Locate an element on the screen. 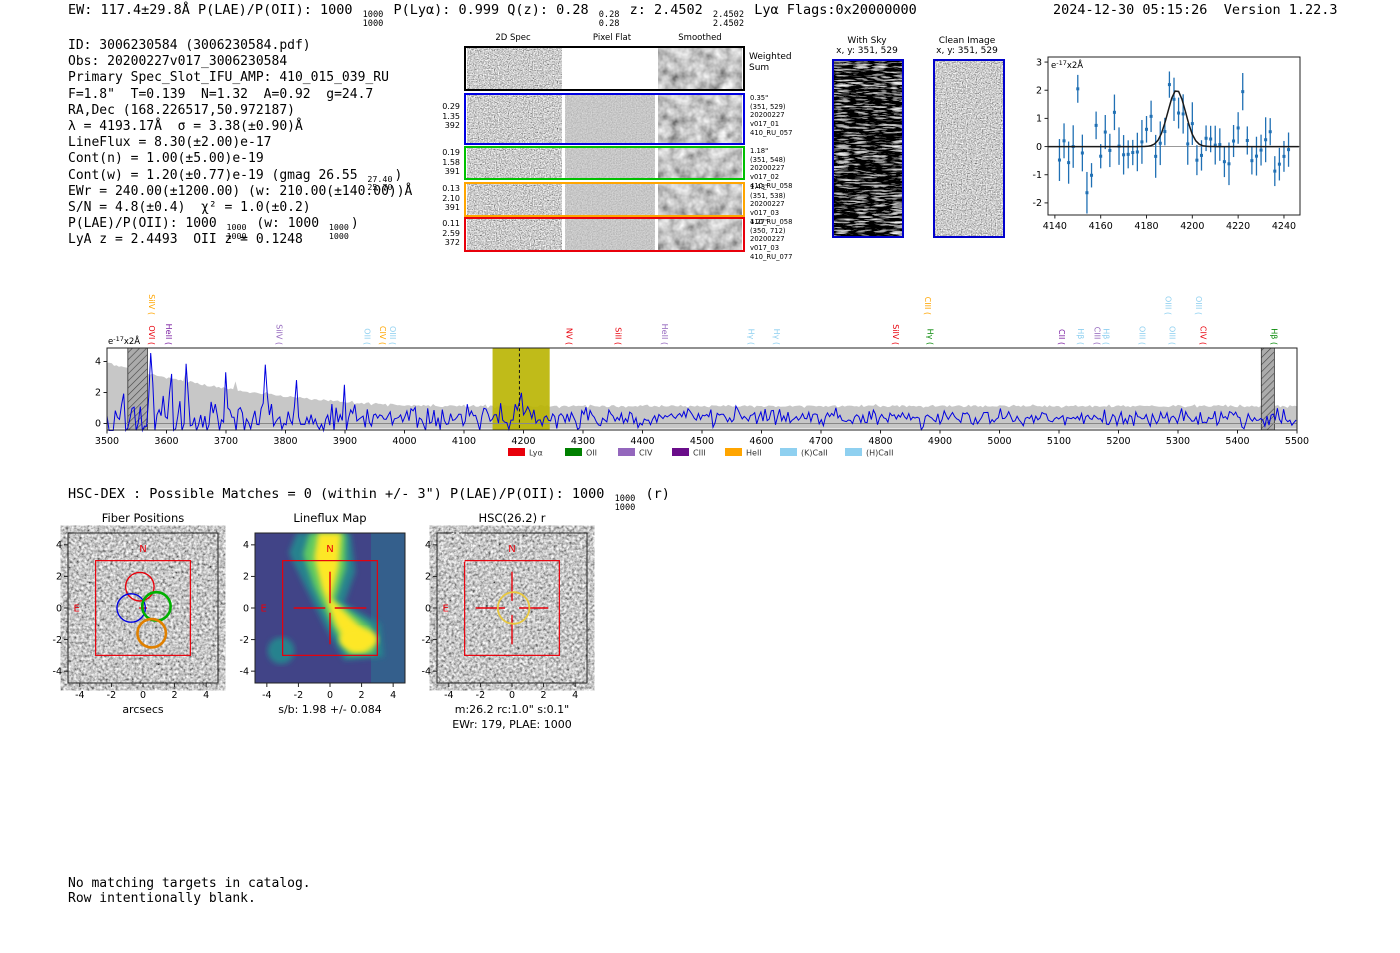 Image resolution: width=1400 pixels, height=953 pixels. line-marker-label: OIII ( is located at coordinates (1167, 305).